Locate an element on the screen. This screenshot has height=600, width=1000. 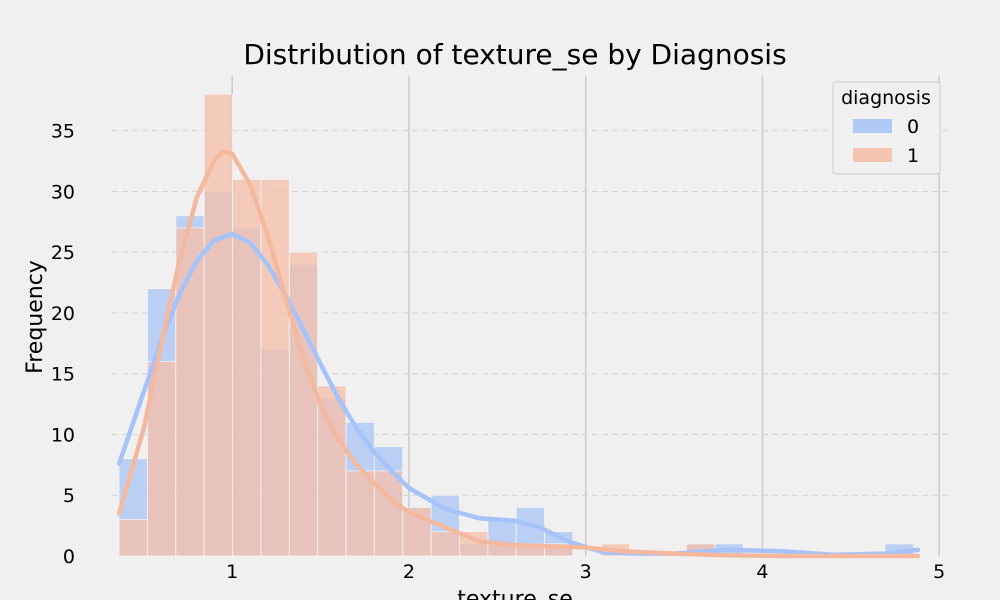
x-tick-label: 3 is located at coordinates (586, 572).